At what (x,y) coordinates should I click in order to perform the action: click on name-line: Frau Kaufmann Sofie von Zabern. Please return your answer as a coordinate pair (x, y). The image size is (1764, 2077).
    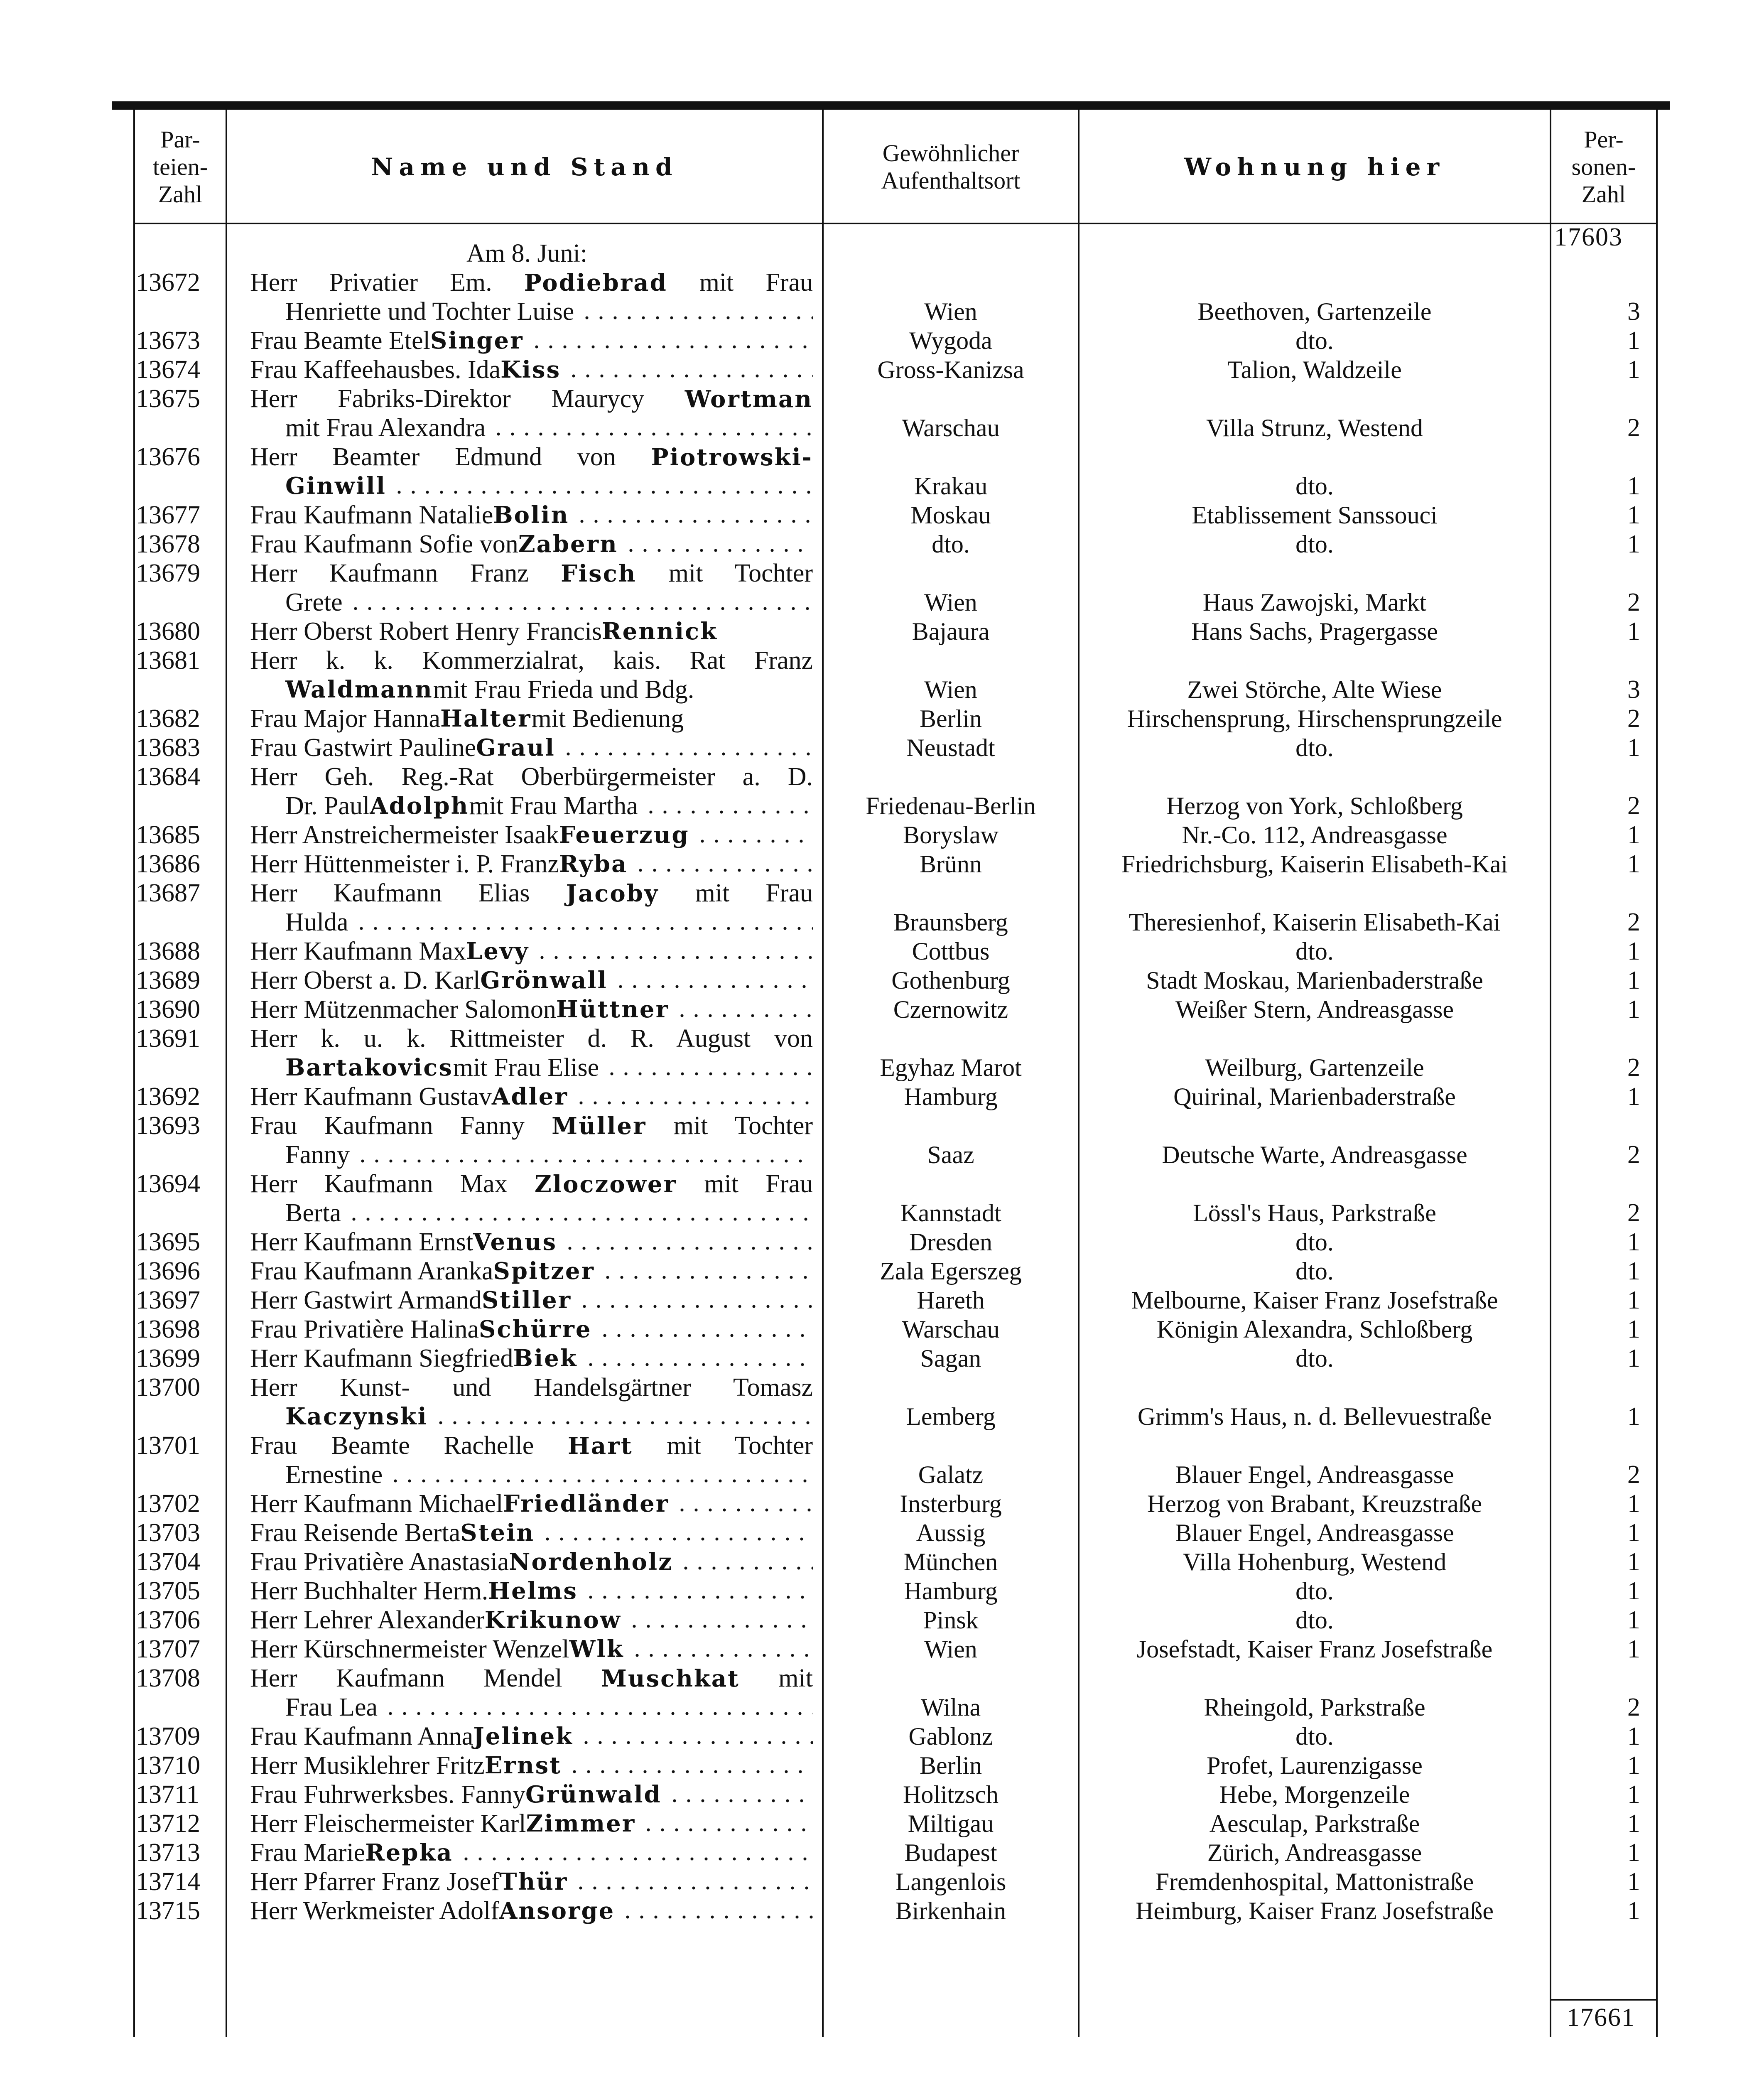
    Looking at the image, I should click on (531, 544).